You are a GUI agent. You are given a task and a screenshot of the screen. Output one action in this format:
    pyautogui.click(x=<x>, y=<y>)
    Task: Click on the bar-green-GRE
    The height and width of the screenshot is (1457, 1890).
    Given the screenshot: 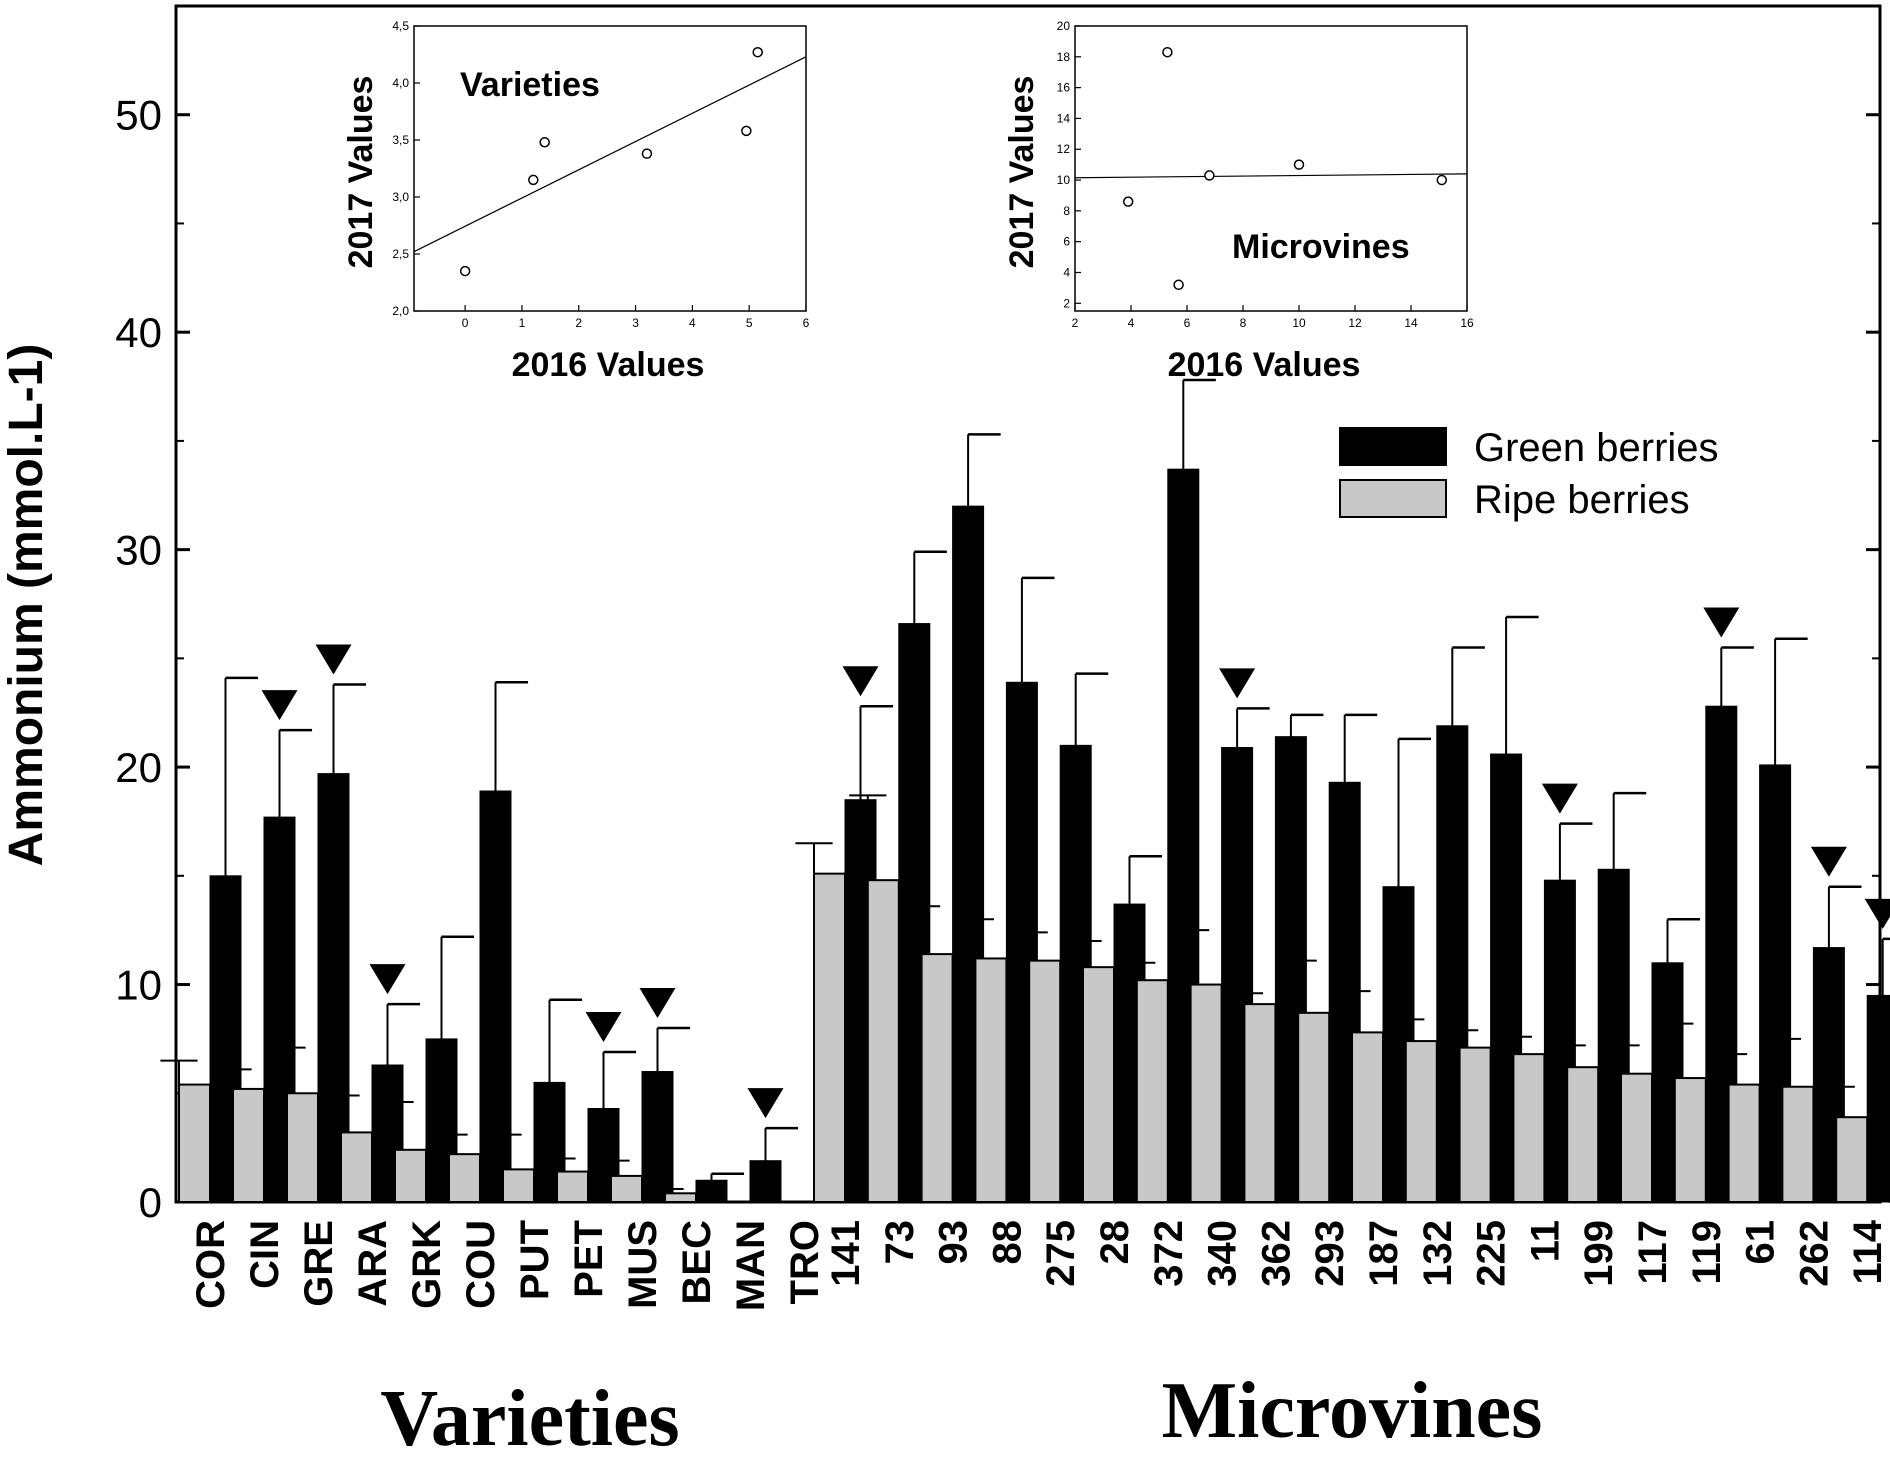 What is the action you would take?
    pyautogui.click(x=333, y=988)
    